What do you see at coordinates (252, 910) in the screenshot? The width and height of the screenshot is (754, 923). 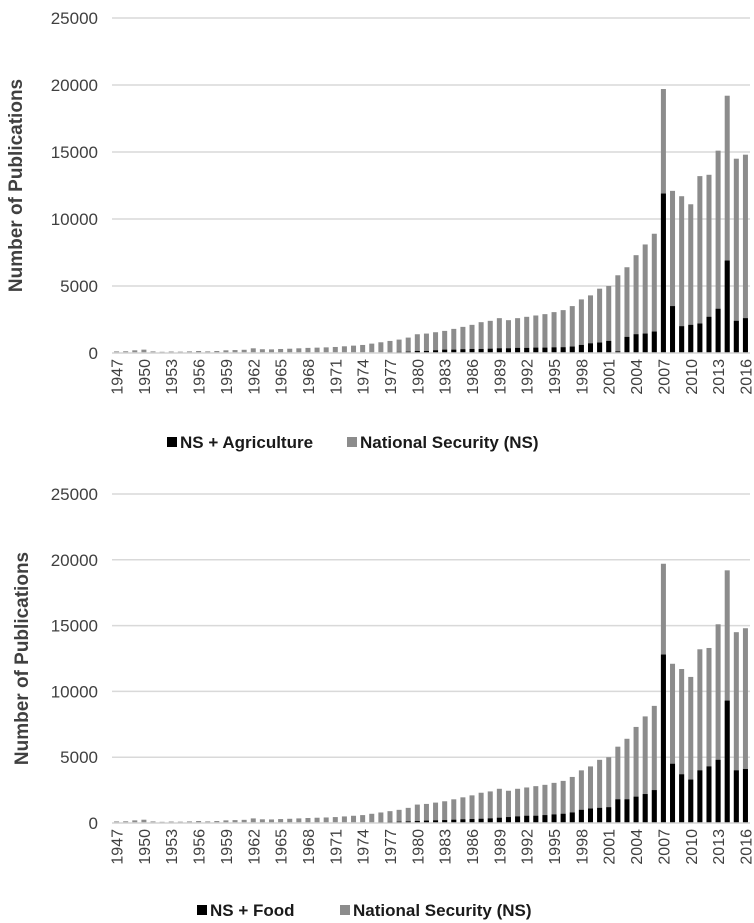 I see `legend-label: NS + Food` at bounding box center [252, 910].